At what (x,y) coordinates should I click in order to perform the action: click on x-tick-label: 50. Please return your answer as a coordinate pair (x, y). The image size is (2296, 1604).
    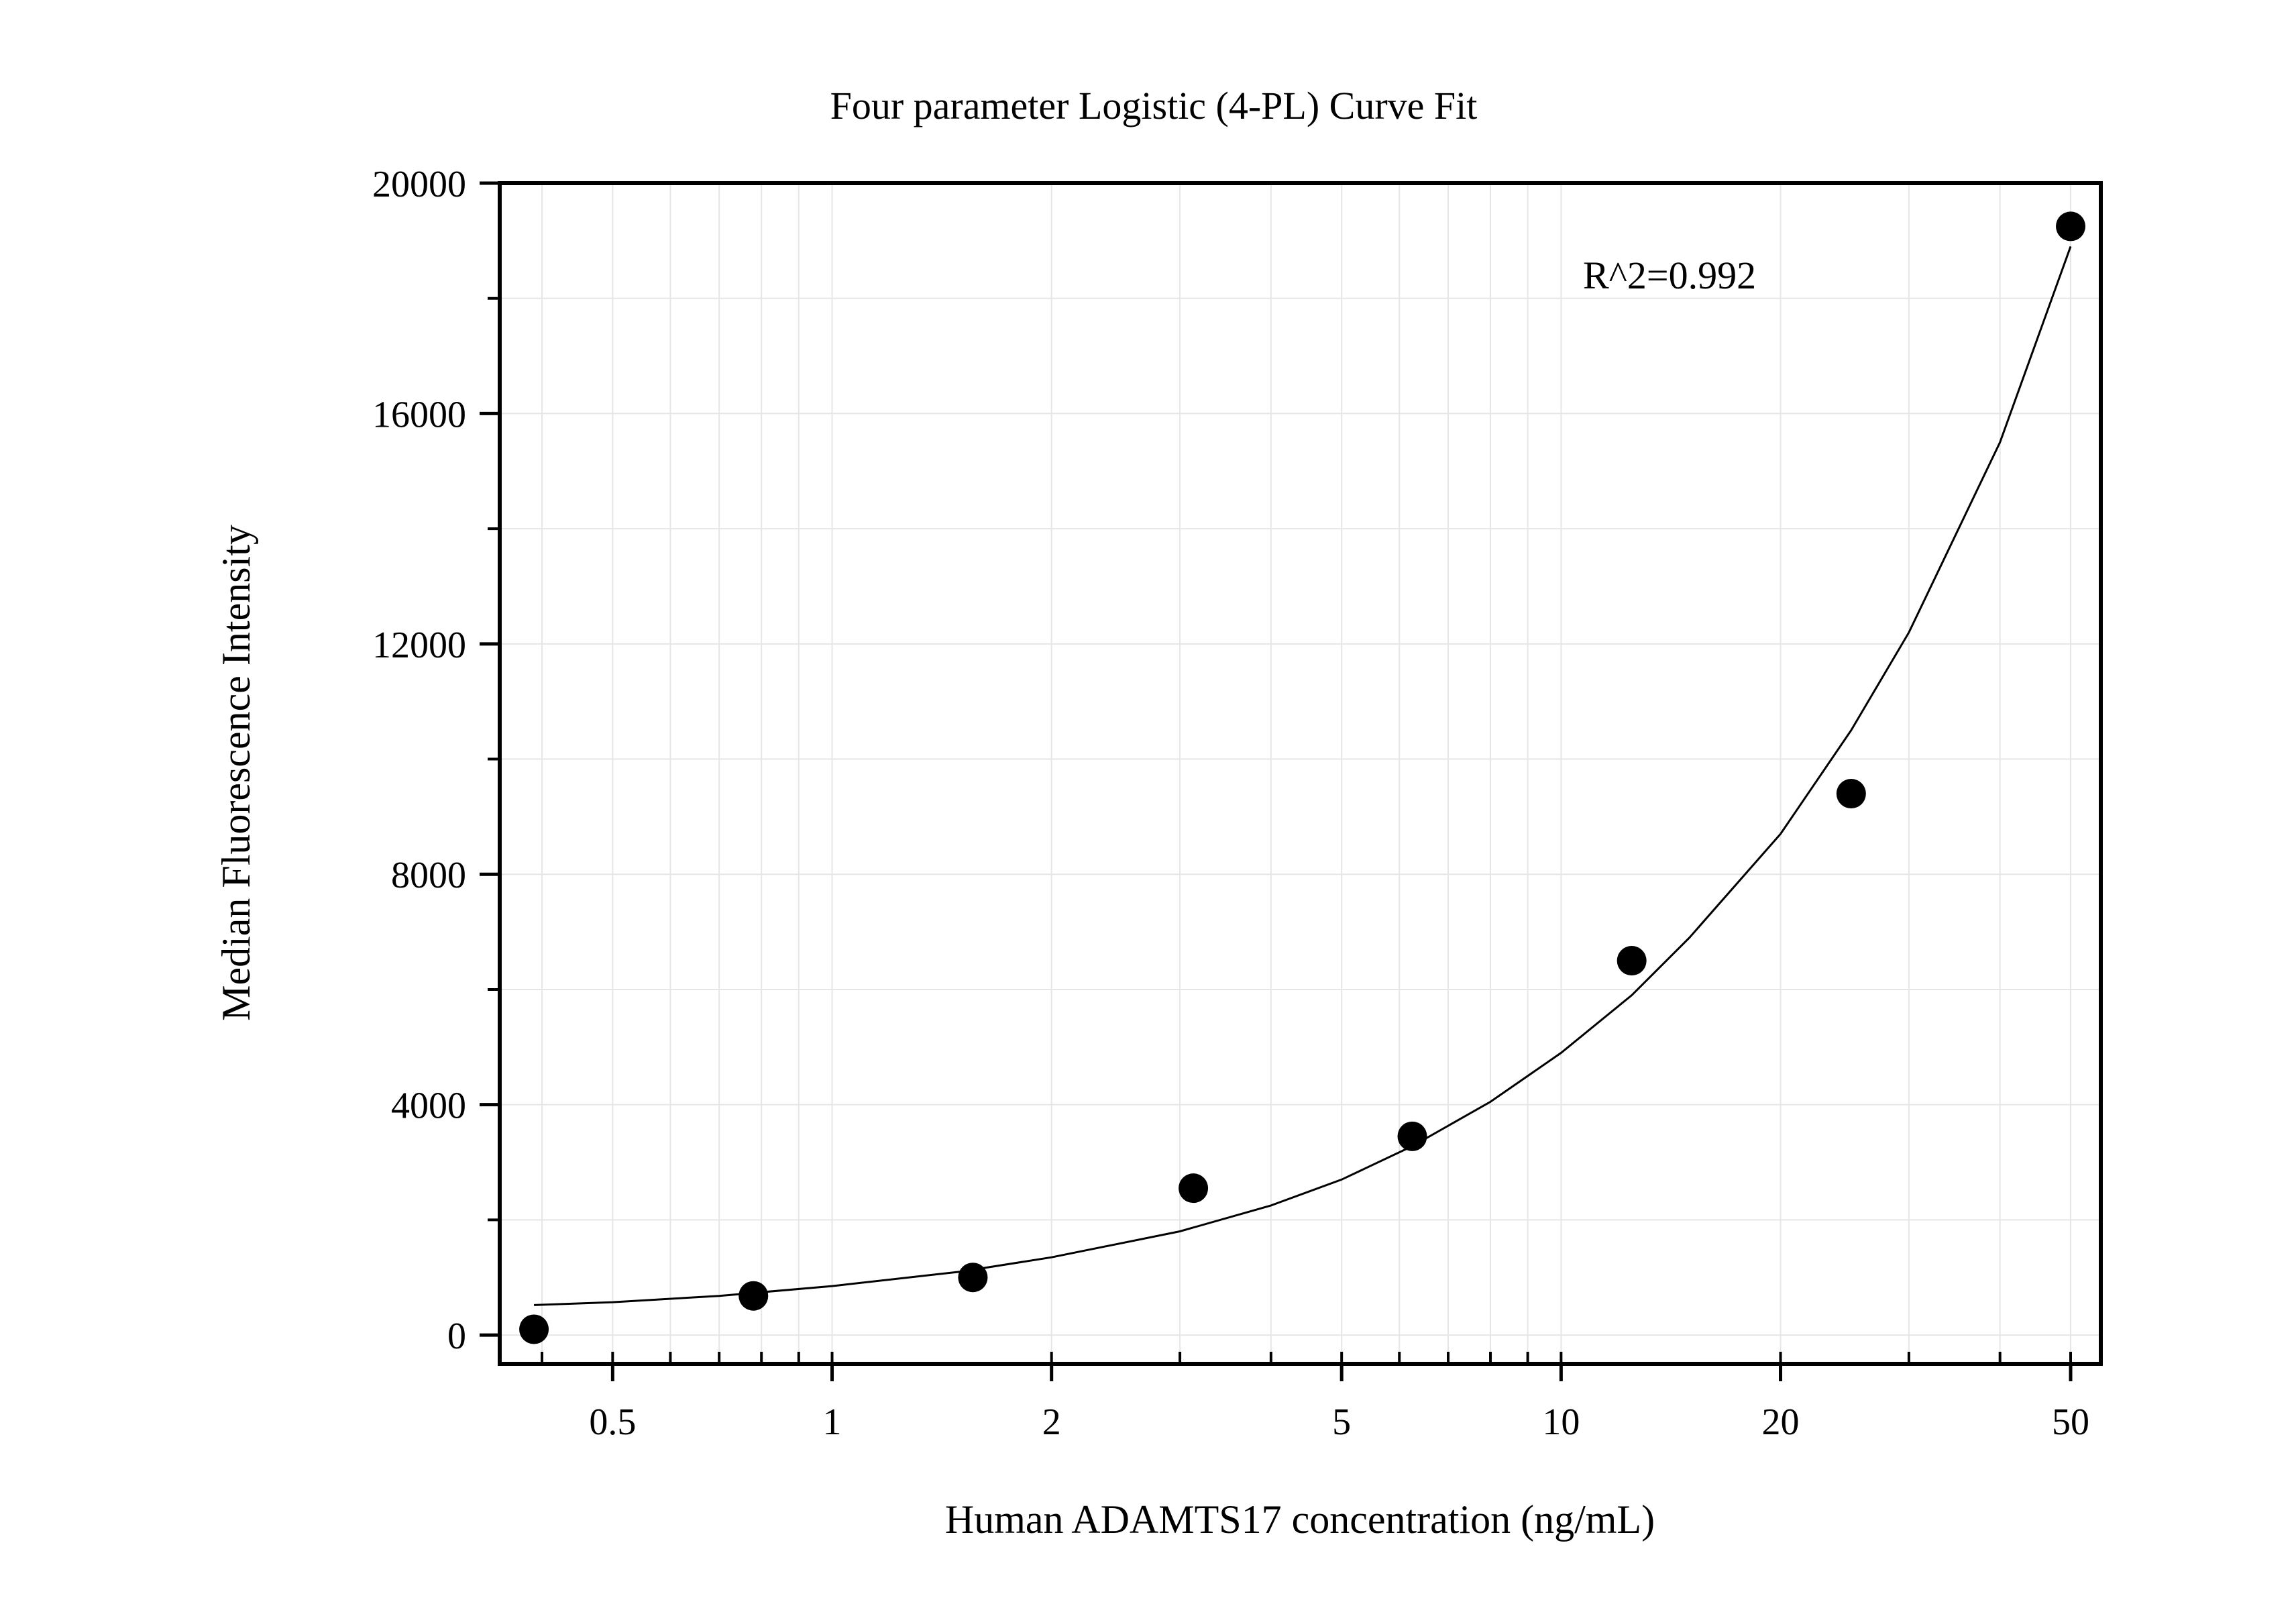
    Looking at the image, I should click on (2070, 1422).